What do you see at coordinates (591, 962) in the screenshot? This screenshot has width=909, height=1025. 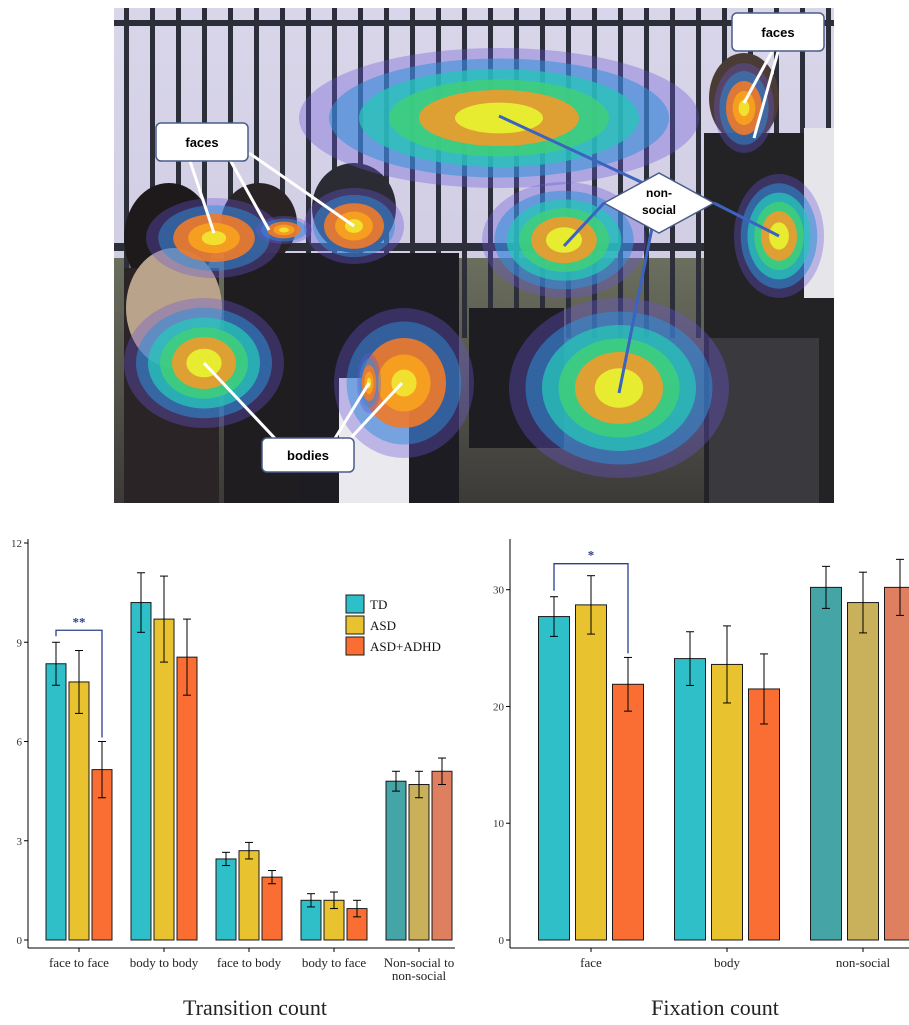 I see `fixation-x-tick-label: face` at bounding box center [591, 962].